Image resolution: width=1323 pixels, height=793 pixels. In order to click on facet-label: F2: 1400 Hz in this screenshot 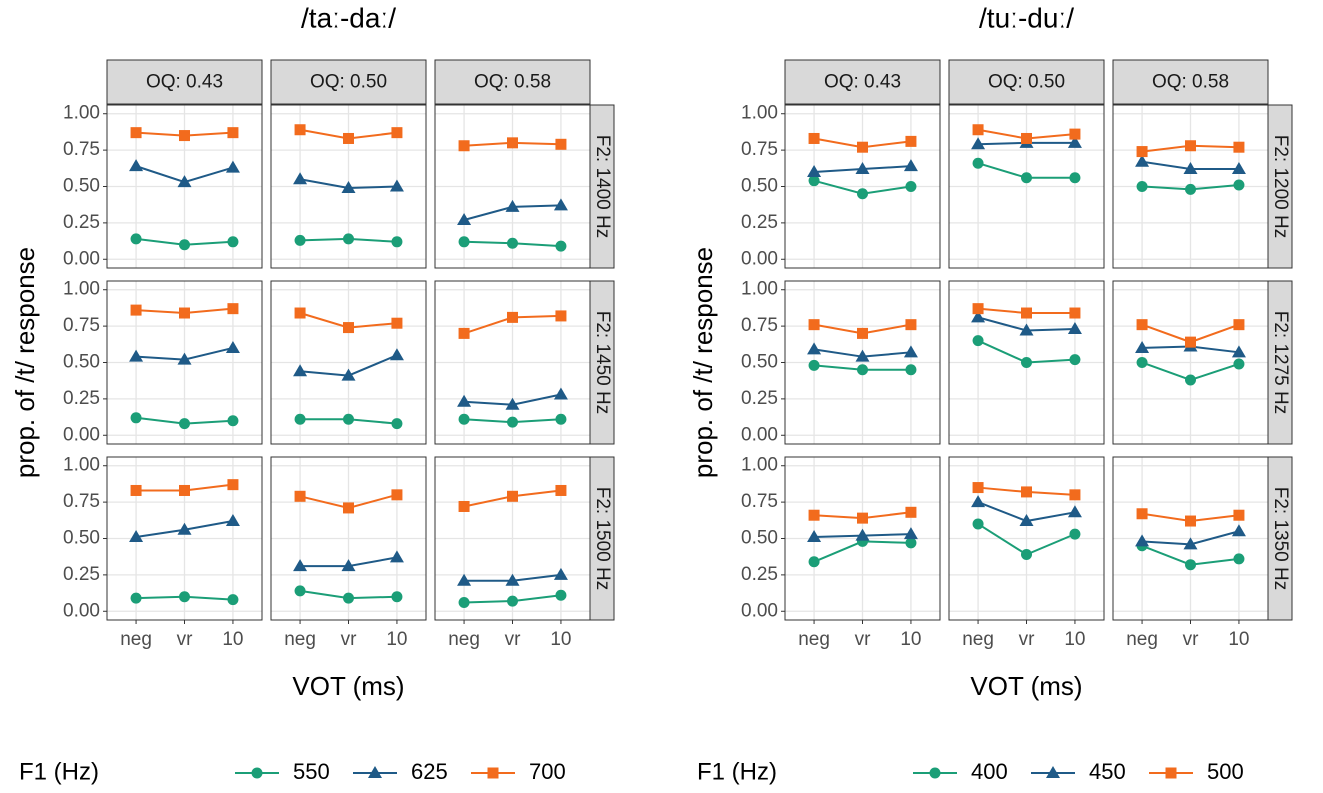, I will do `click(602, 187)`.